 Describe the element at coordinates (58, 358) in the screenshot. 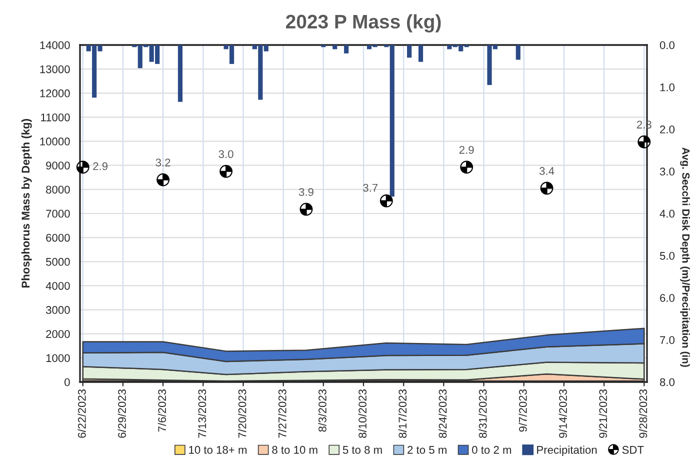

I see `y-tick-label: 1000` at that location.